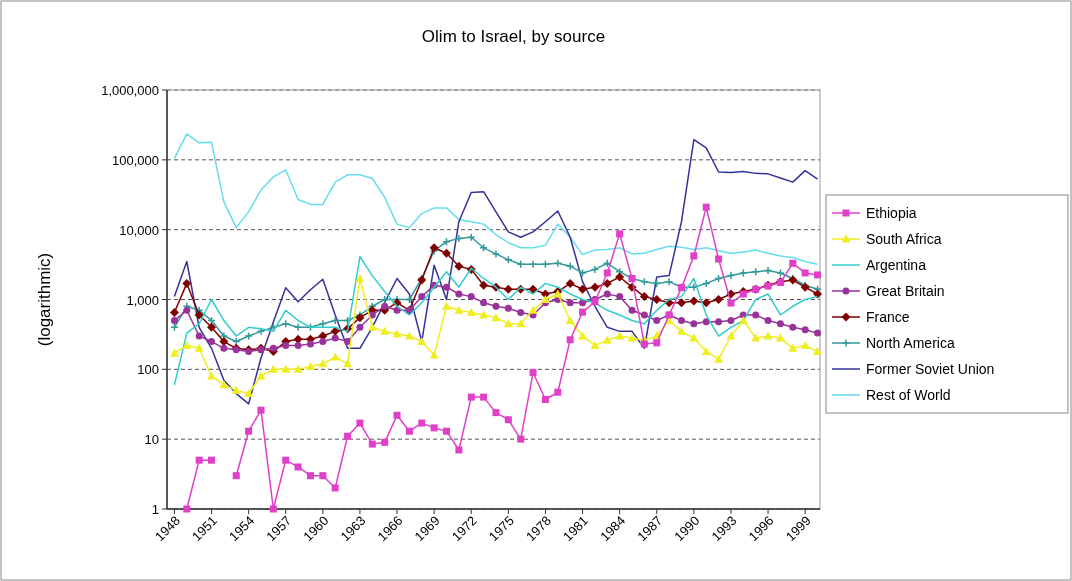  Describe the element at coordinates (930, 369) in the screenshot. I see `legend-label: Former Soviet Union` at that location.